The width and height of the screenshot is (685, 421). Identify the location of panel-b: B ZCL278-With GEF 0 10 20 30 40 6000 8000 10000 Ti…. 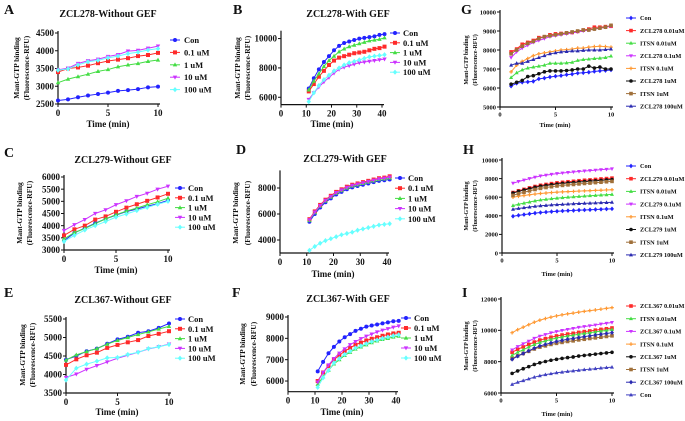
(332, 66).